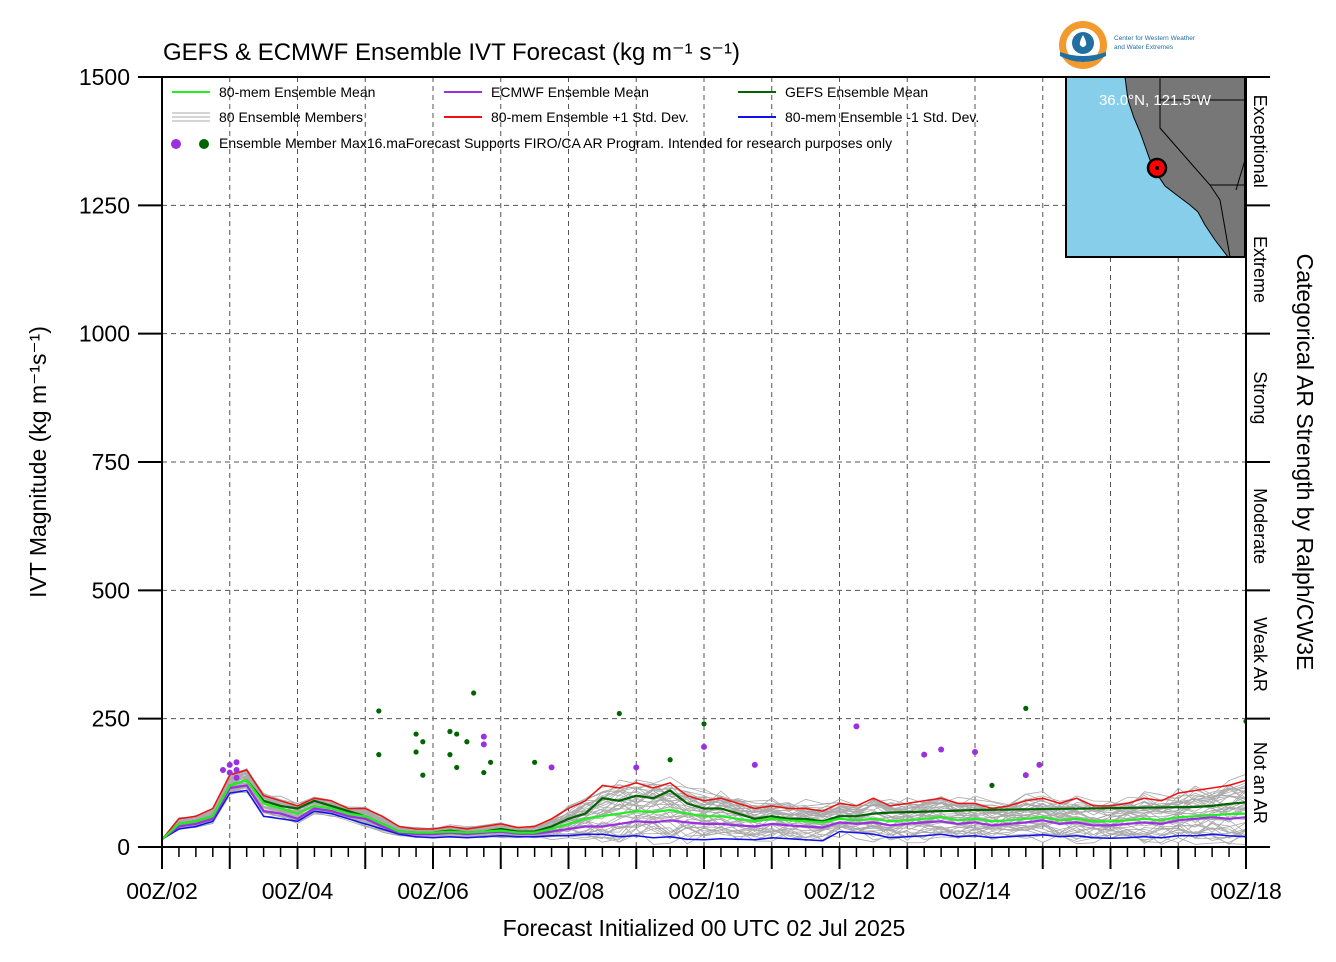 Image resolution: width=1336 pixels, height=962 pixels. What do you see at coordinates (1260, 654) in the screenshot?
I see `category-label: Weak AR` at bounding box center [1260, 654].